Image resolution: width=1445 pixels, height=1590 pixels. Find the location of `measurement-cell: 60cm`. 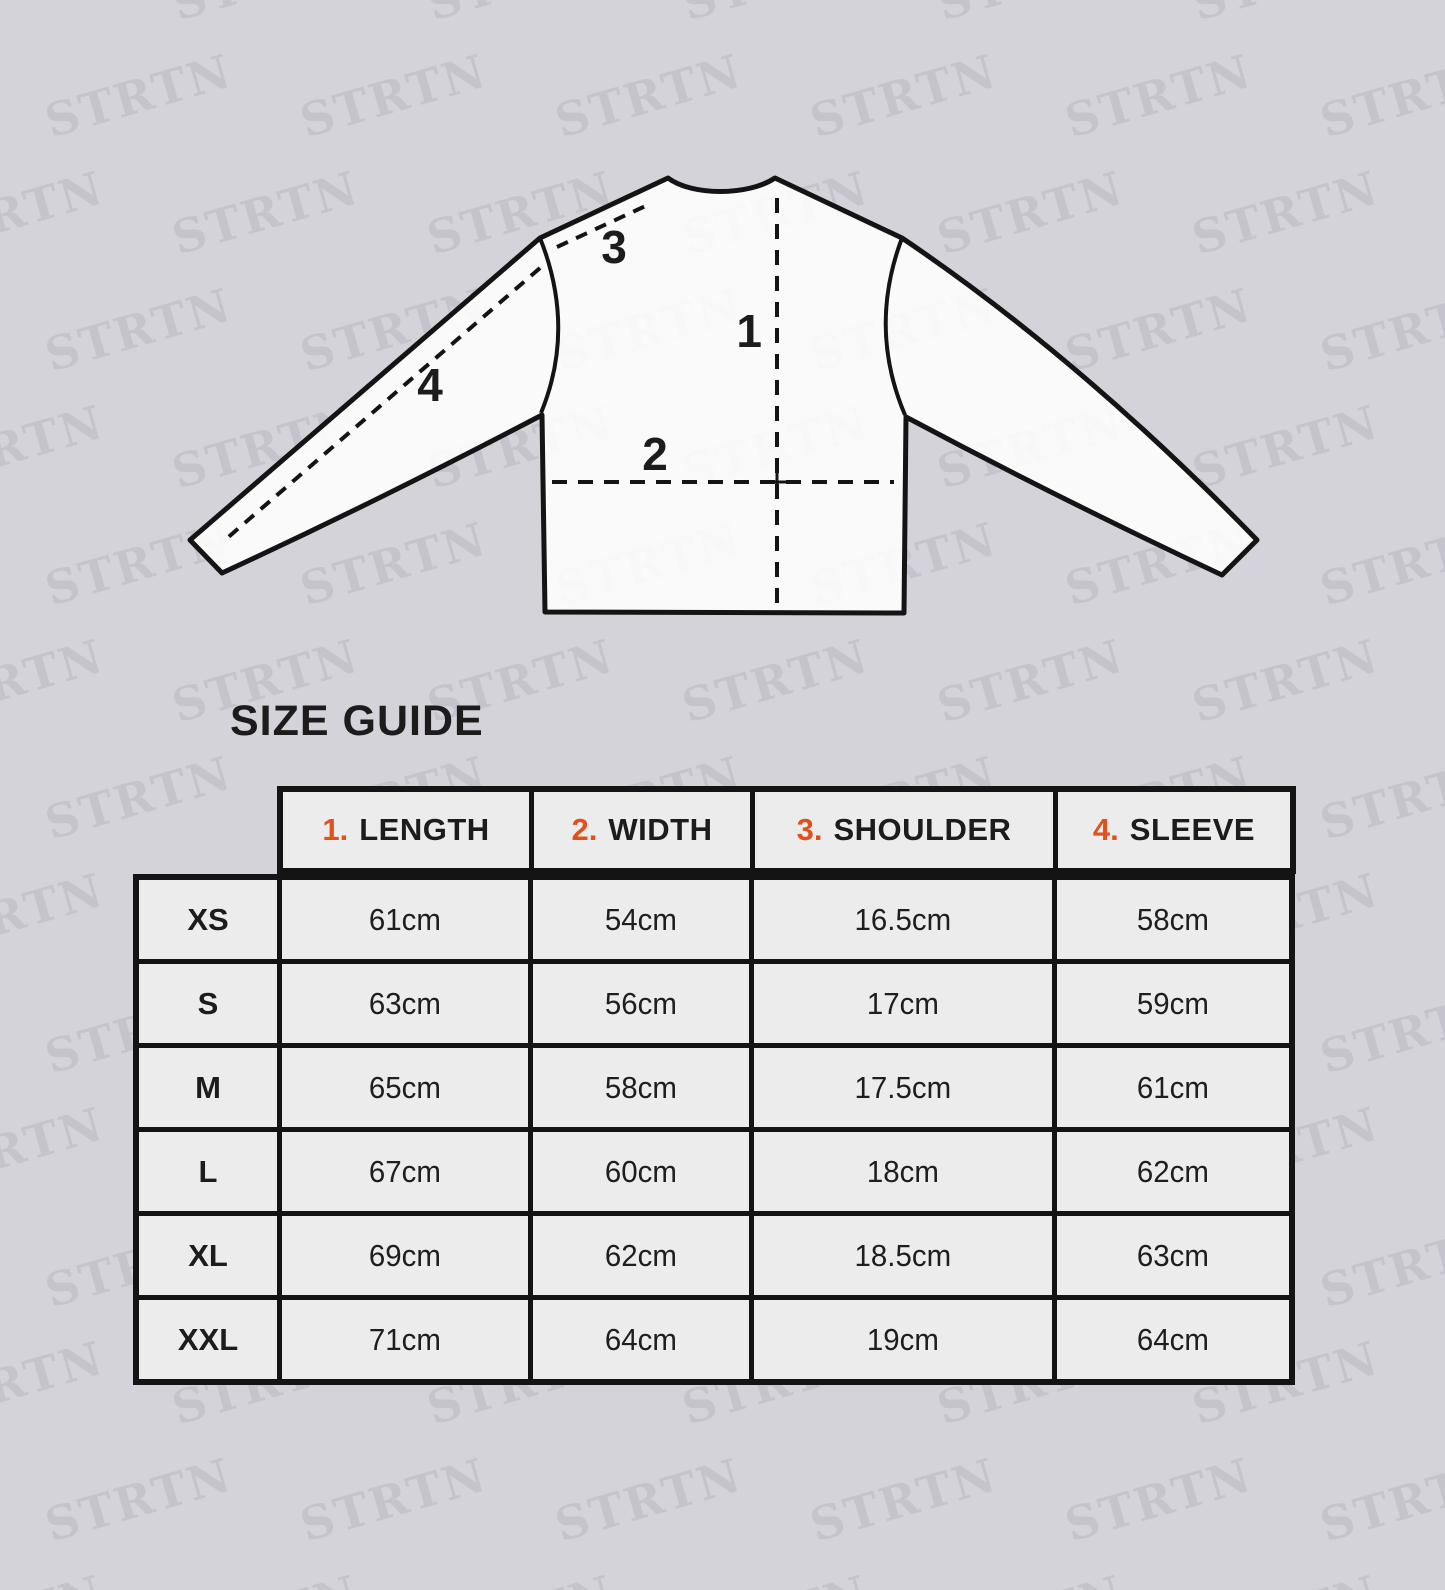

measurement-cell: 60cm is located at coordinates (641, 1171).